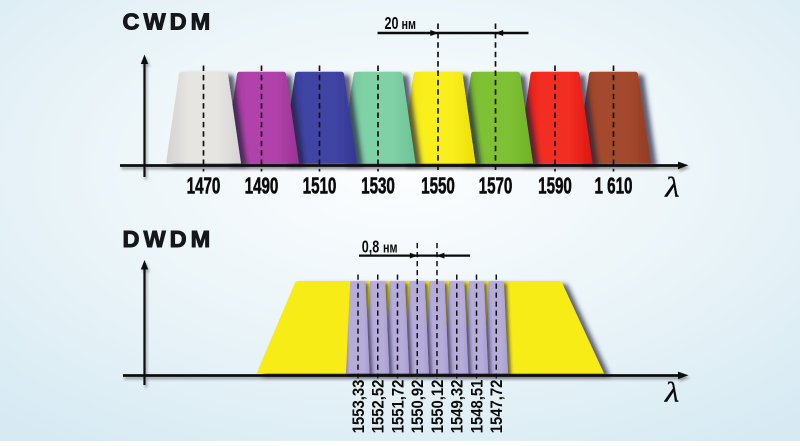 This screenshot has height=446, width=800. What do you see at coordinates (392, 24) in the screenshot?
I see `svg-text: 20` at bounding box center [392, 24].